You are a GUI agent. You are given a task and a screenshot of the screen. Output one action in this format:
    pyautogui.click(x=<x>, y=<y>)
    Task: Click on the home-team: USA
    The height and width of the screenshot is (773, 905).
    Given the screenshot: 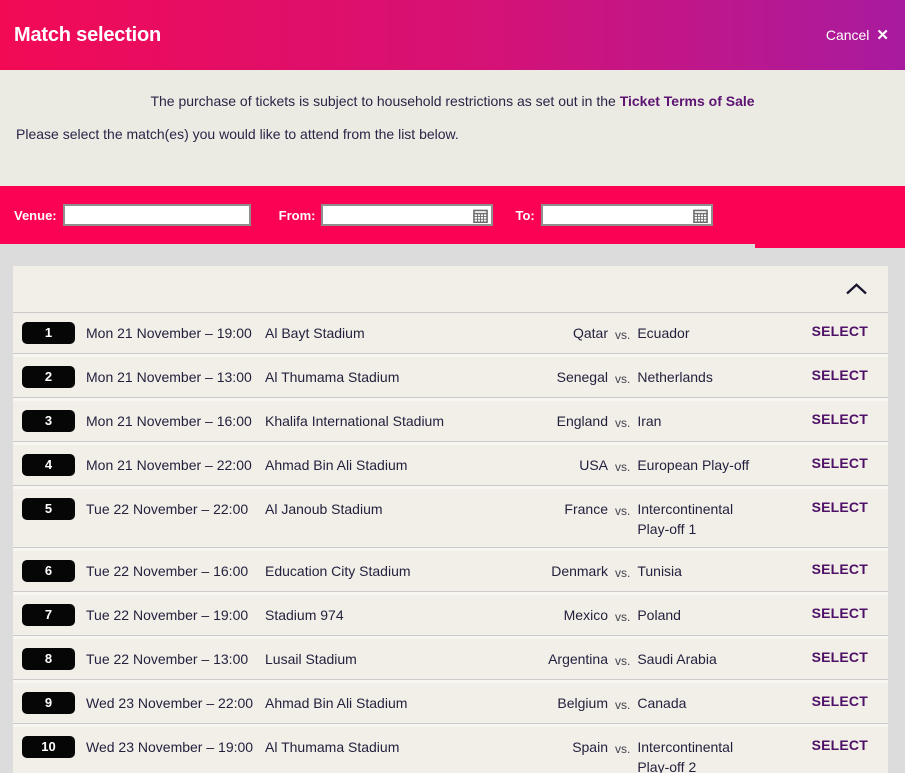 What is the action you would take?
    pyautogui.click(x=593, y=465)
    